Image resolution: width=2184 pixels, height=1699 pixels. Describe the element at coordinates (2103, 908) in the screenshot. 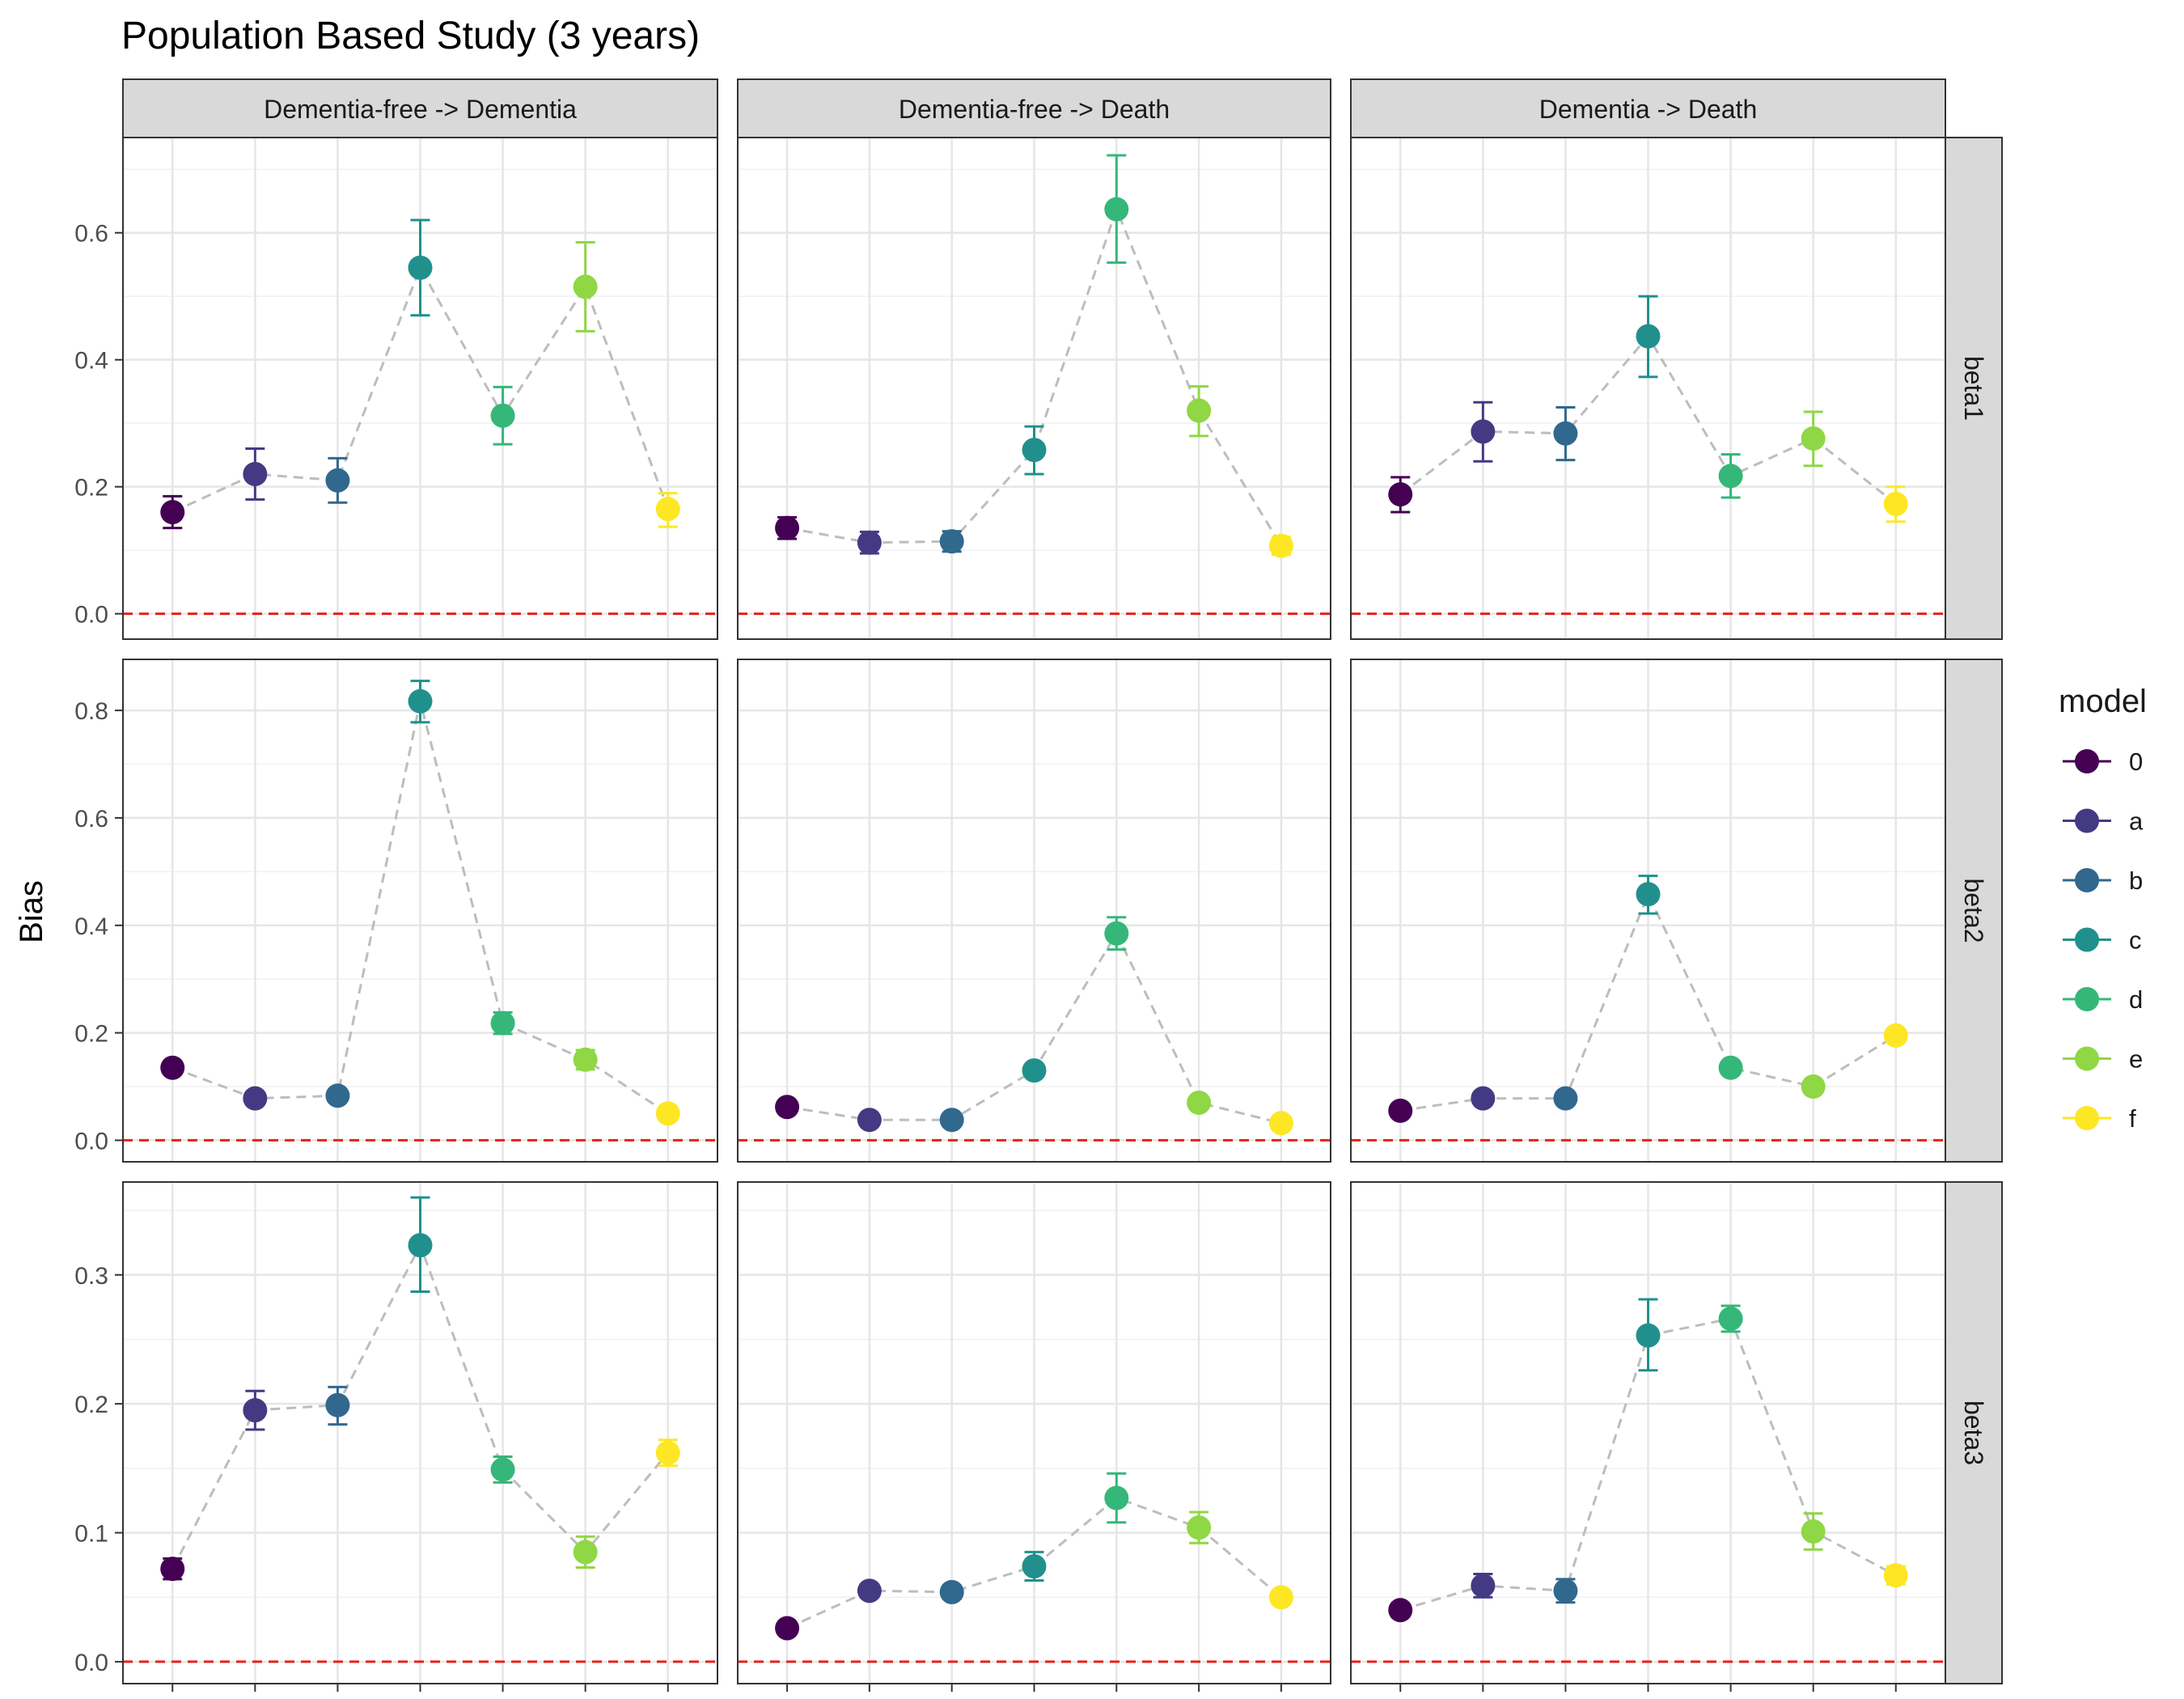

I see `legend: model 0 a b c d e f` at that location.